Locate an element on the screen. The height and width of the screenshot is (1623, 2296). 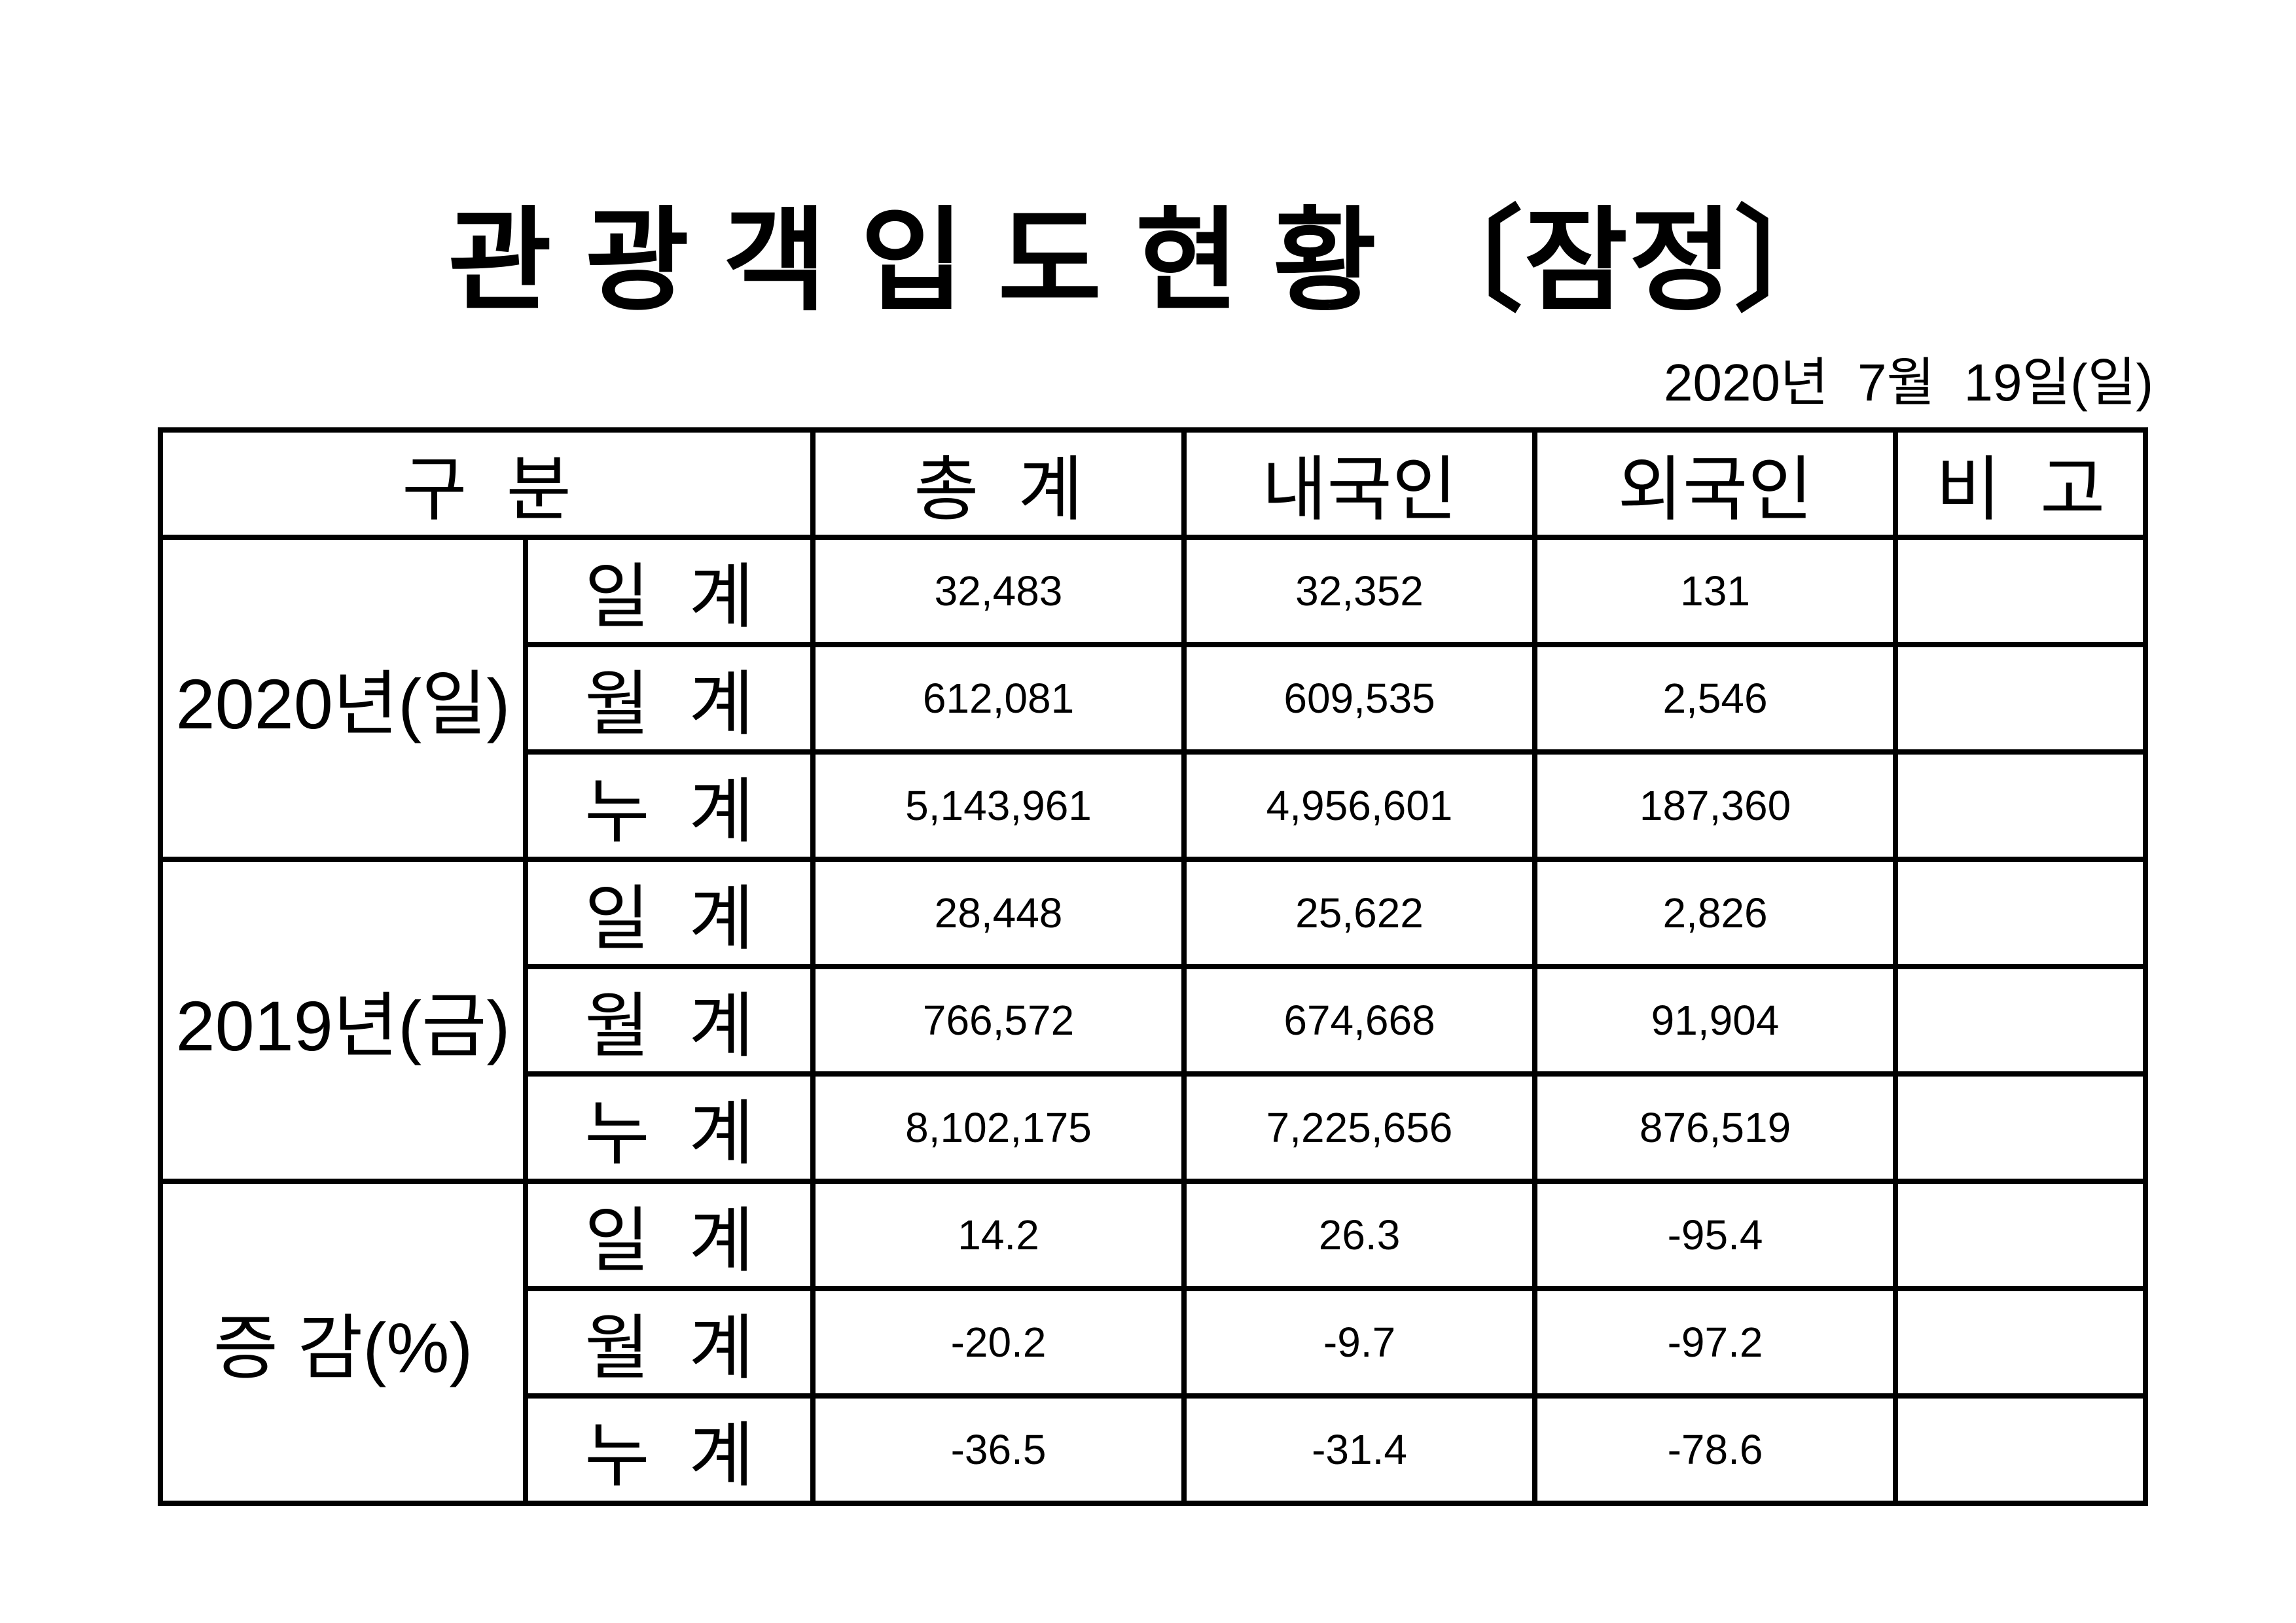
value-foreign: -78.6 is located at coordinates (1715, 1449).